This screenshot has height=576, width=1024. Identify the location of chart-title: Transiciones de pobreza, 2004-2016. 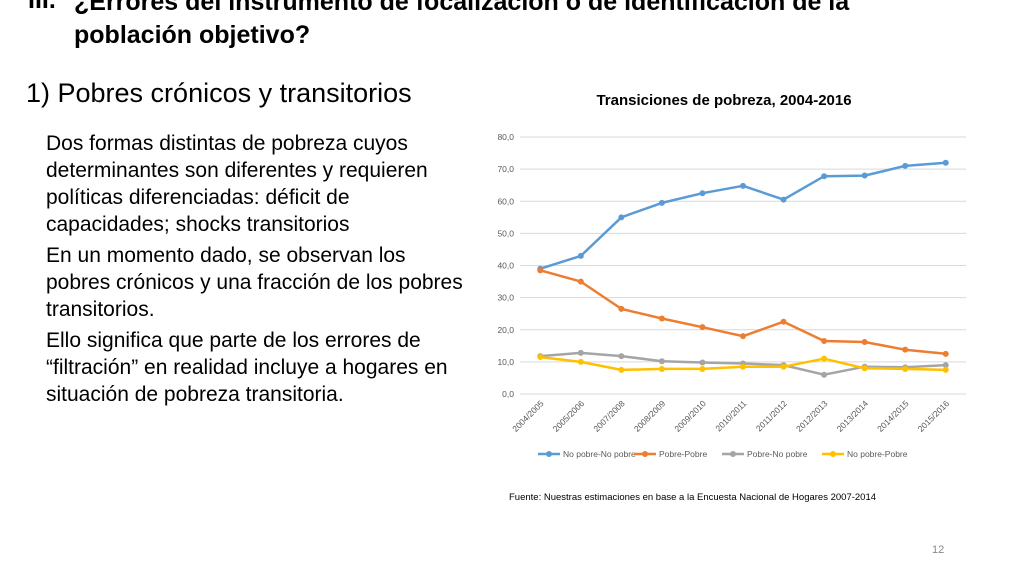
(724, 100).